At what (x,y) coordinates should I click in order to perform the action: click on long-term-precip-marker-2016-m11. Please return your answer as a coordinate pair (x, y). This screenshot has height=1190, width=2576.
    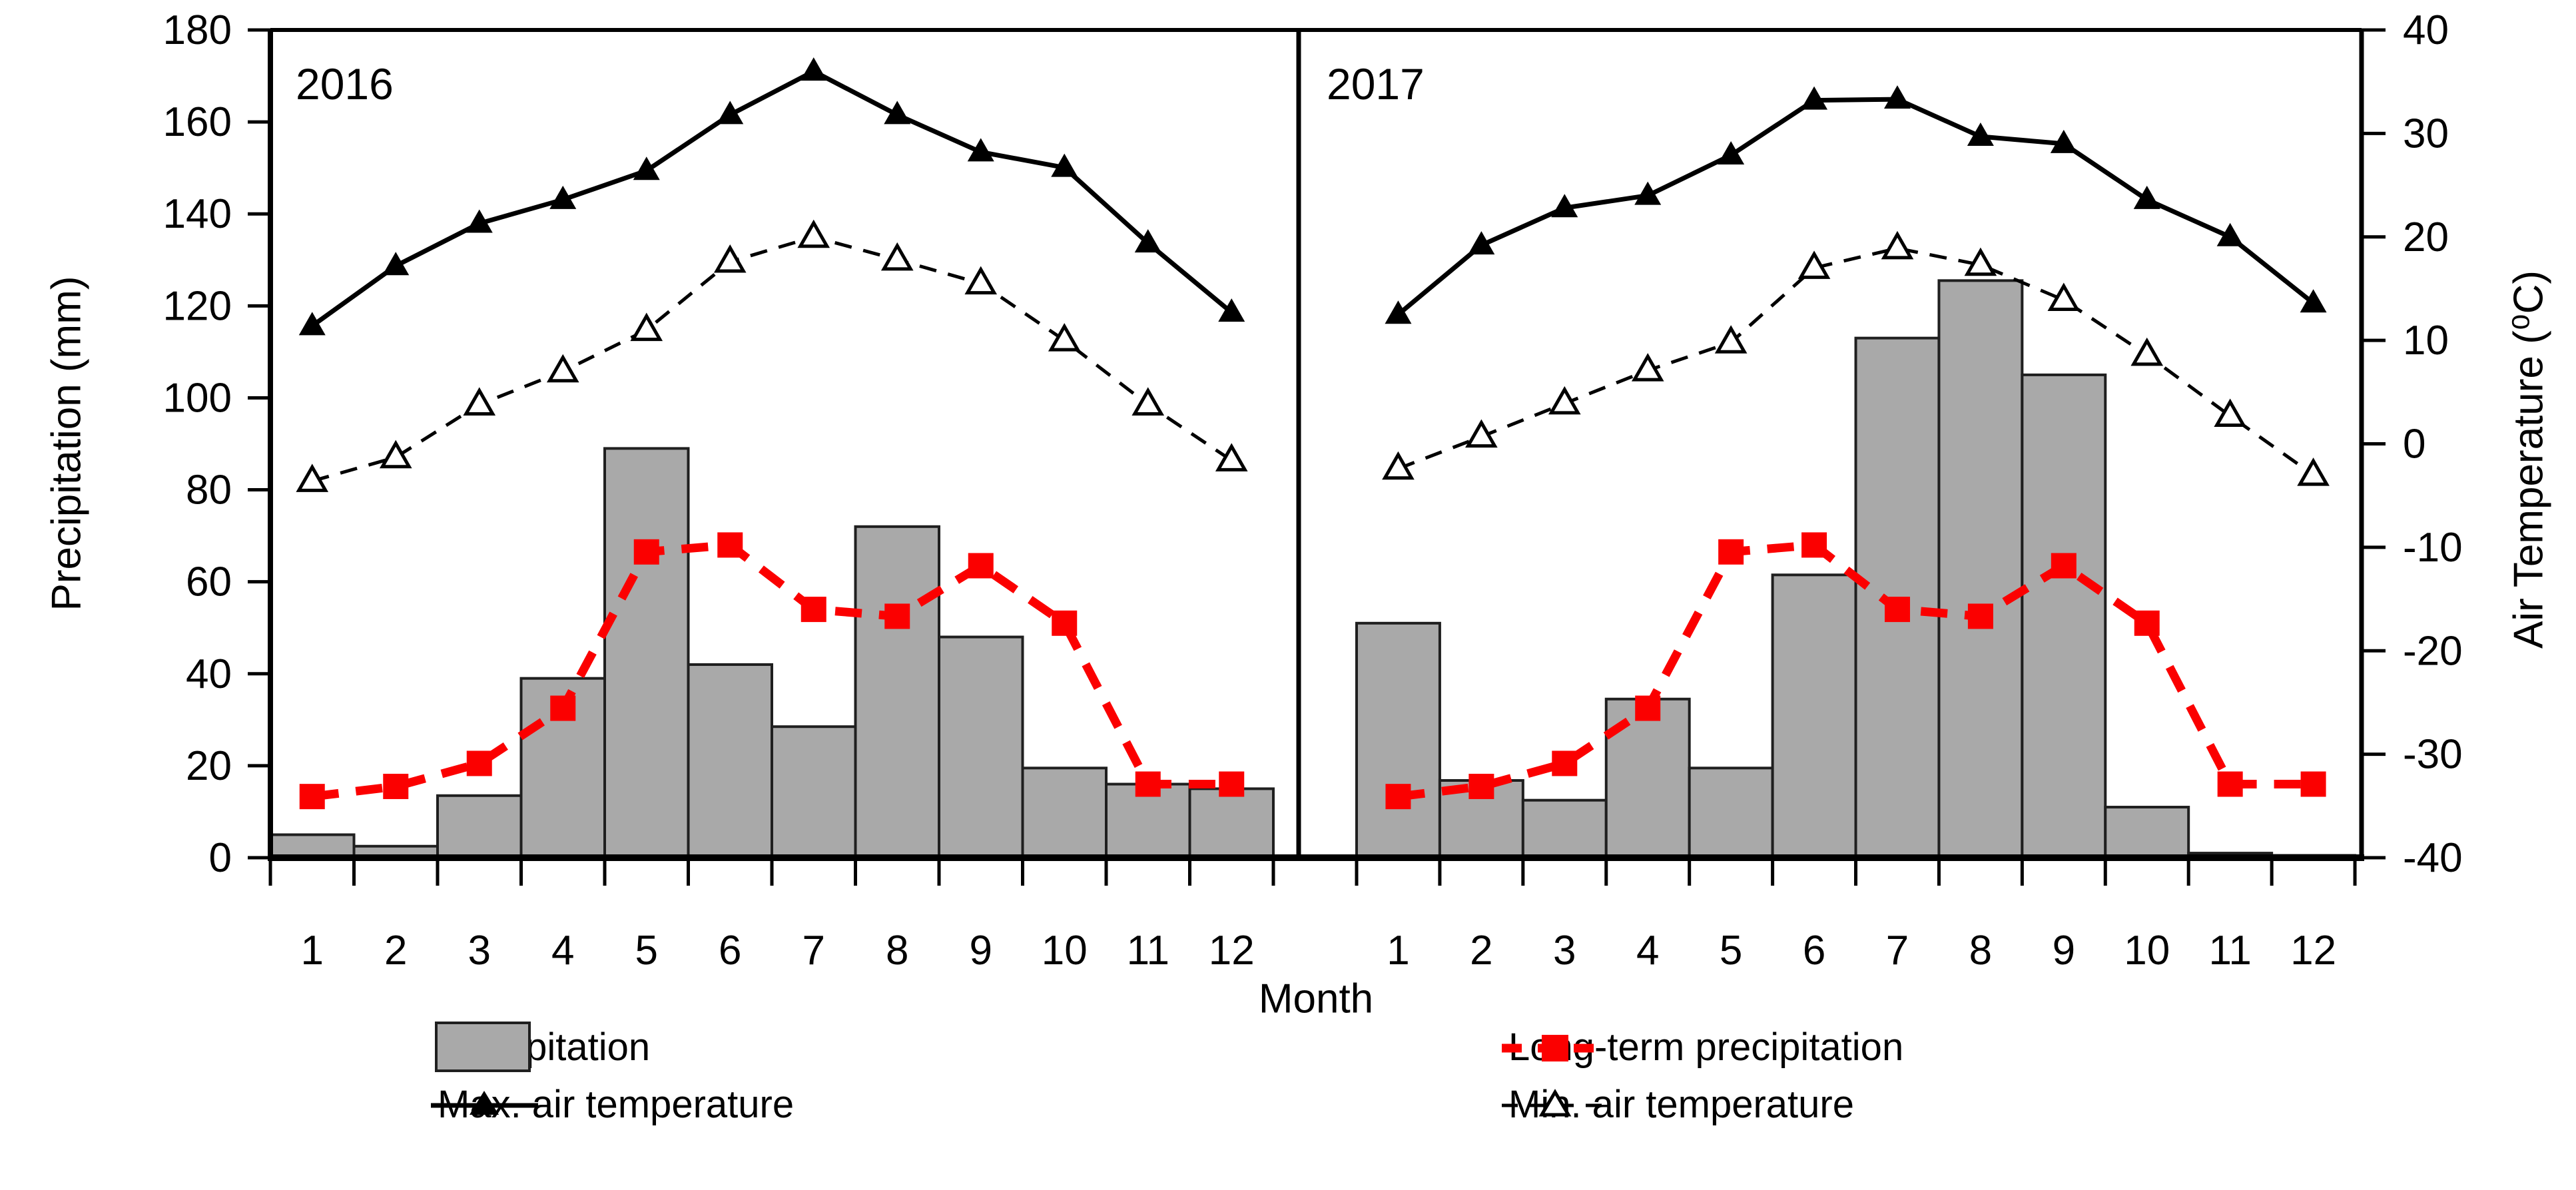
    Looking at the image, I should click on (1148, 784).